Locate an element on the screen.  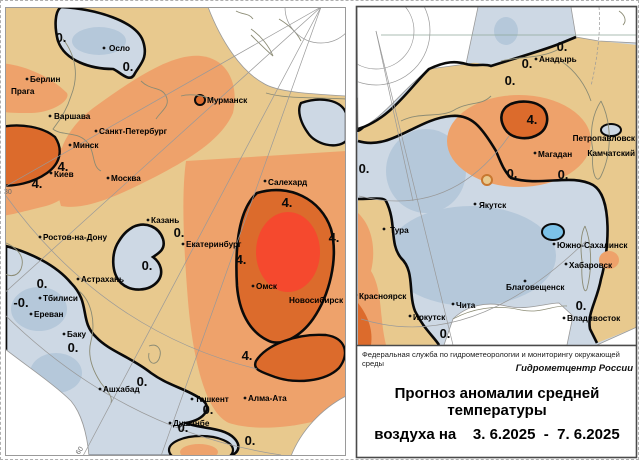
city-label: Тбилиси is located at coordinates (60, 298).